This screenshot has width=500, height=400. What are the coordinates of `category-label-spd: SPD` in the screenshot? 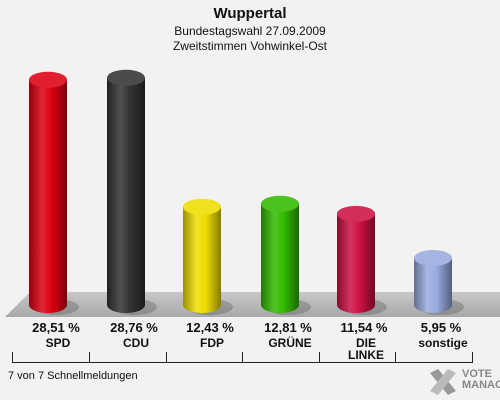 It's located at (58, 343).